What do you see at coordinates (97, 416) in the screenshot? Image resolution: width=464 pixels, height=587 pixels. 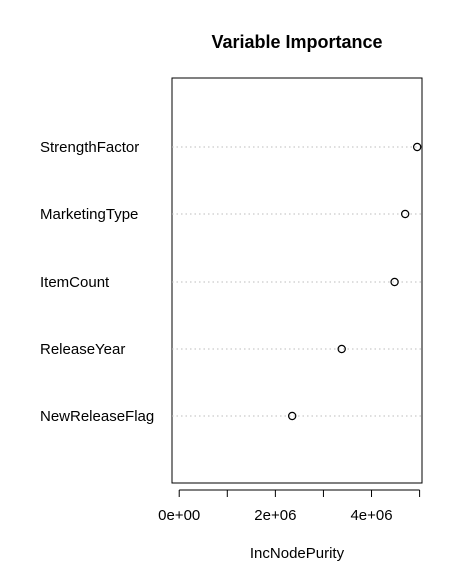 I see `category-label: NewReleaseFlag` at bounding box center [97, 416].